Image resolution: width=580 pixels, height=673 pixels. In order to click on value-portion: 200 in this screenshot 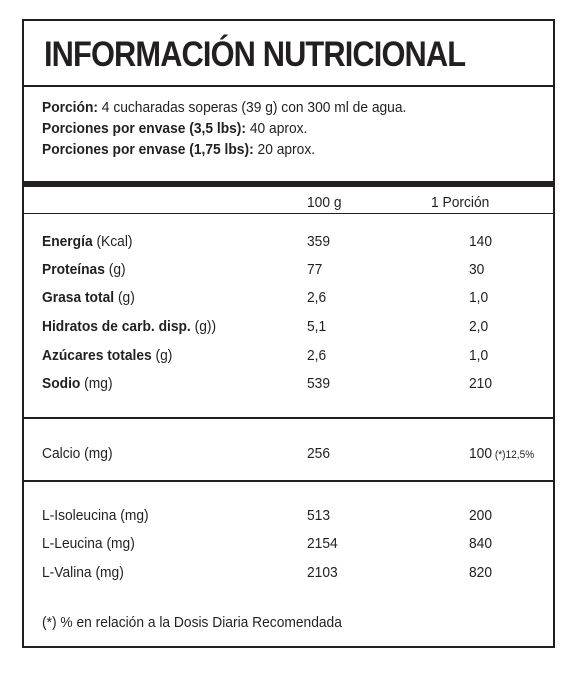, I will do `click(481, 515)`.